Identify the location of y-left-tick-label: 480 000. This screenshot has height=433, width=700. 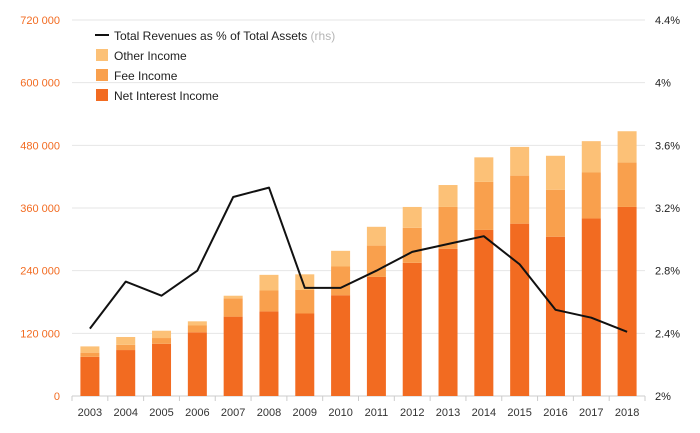
(40, 146).